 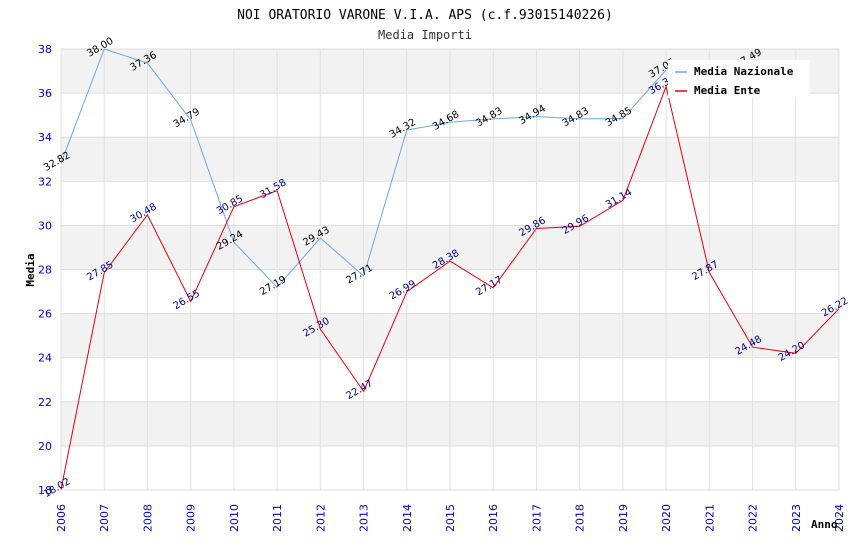 What do you see at coordinates (191, 518) in the screenshot?
I see `x-tick-label: 2009` at bounding box center [191, 518].